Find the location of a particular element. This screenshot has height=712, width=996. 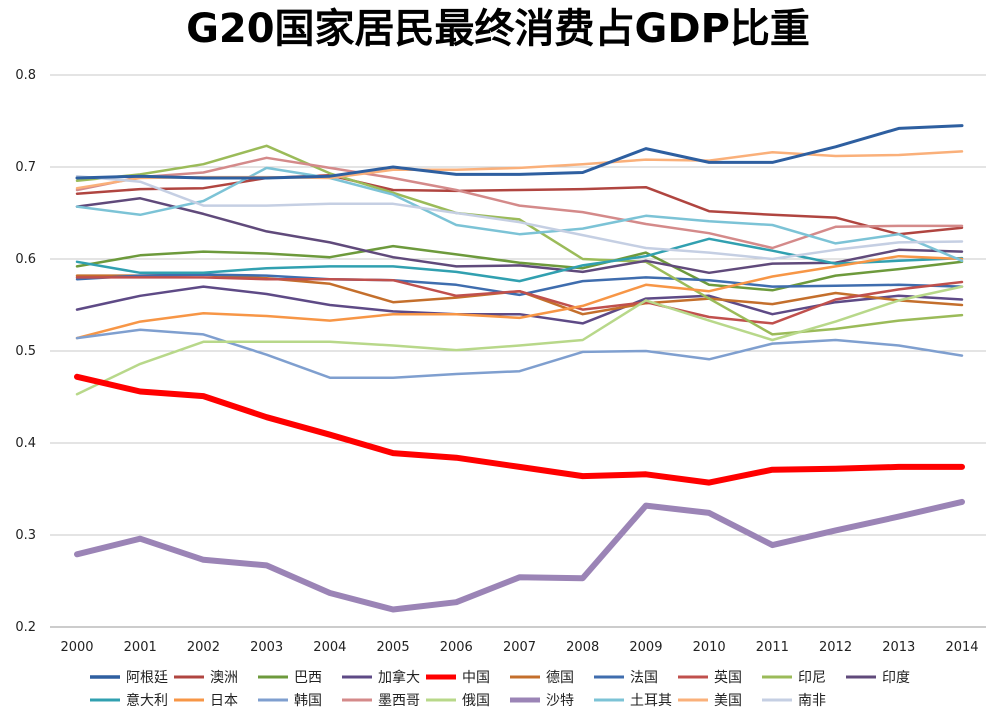

y-tick-label: 0.7 is located at coordinates (25, 167).